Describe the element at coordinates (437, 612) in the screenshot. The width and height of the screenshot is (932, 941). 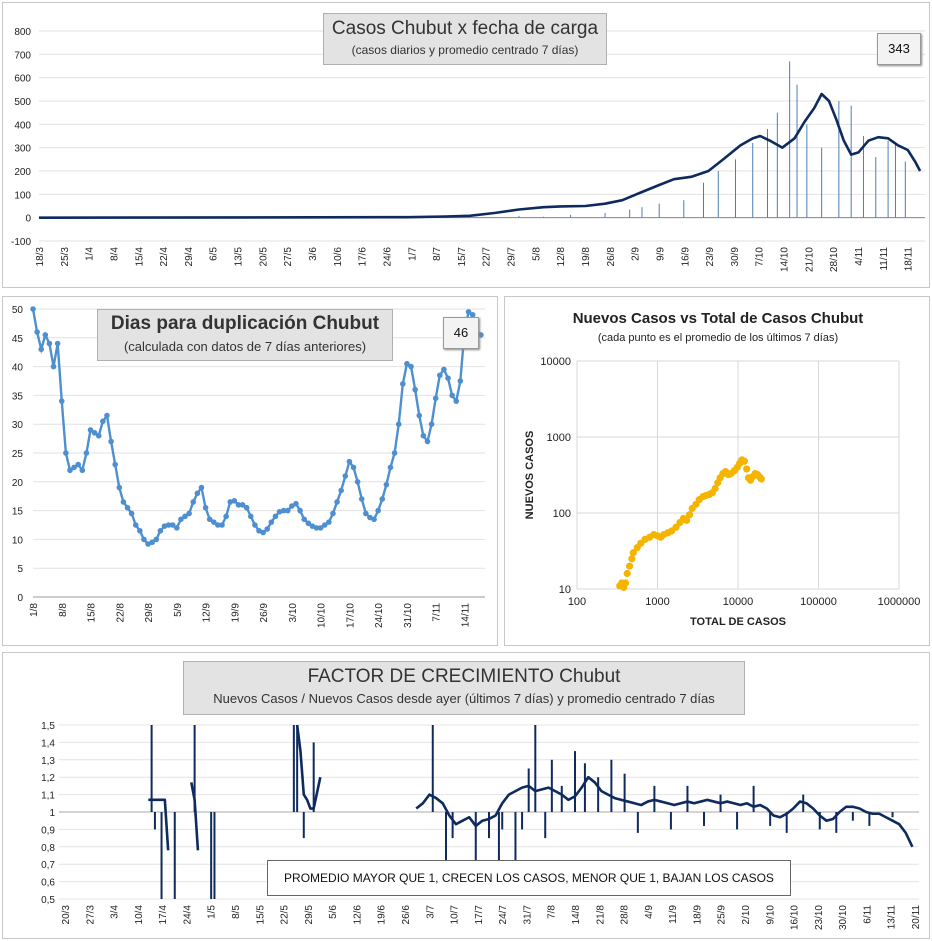
I see `duplicacion-xtick-label: 7/11` at that location.